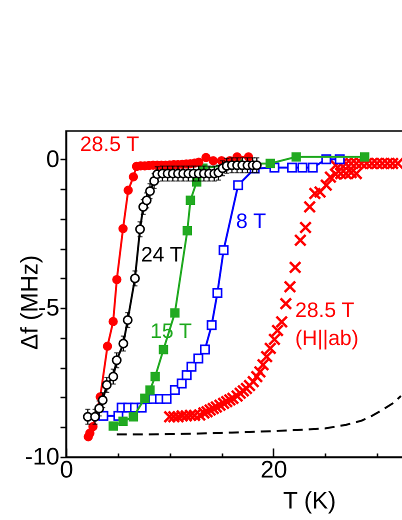 The height and width of the screenshot is (520, 402). I want to click on x-axis-title: T (K), so click(309, 501).